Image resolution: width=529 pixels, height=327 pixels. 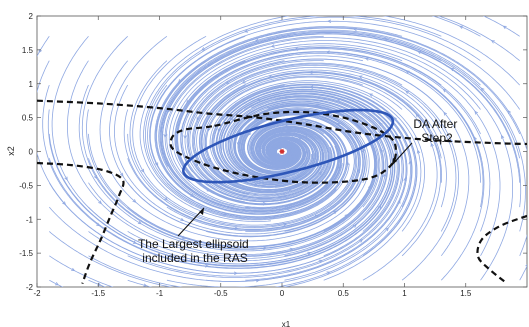 I want to click on y-tick-label: -1, so click(x=30, y=219).